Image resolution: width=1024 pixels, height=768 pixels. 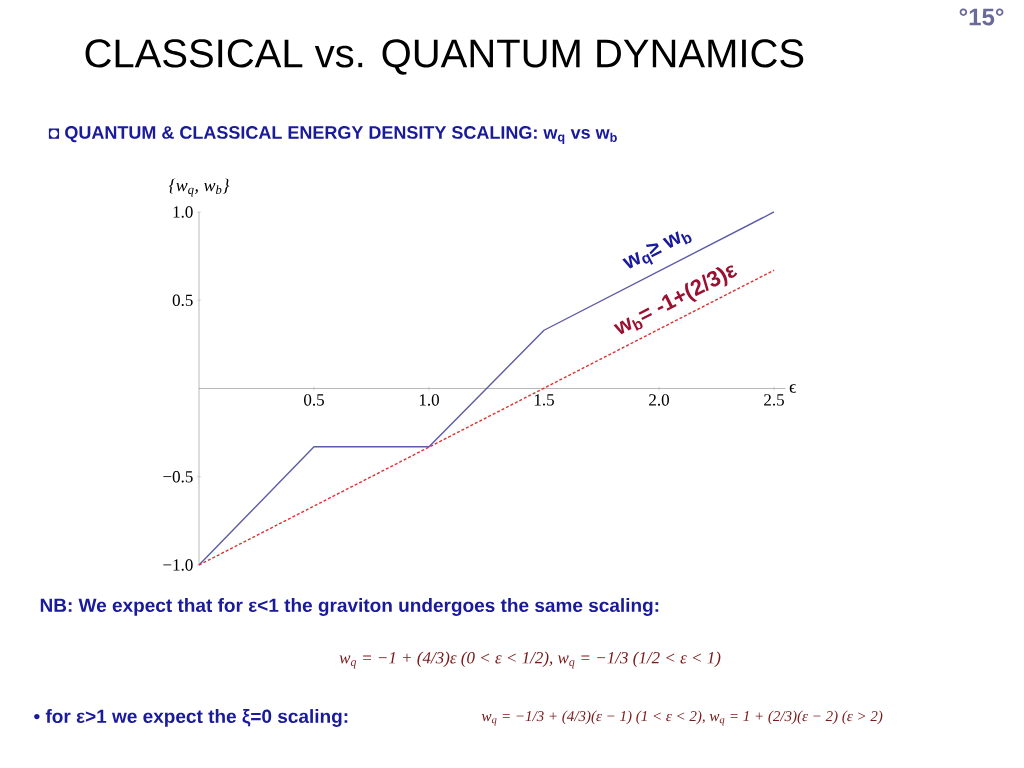 I want to click on y-tick-label: 0.5, so click(x=182, y=300).